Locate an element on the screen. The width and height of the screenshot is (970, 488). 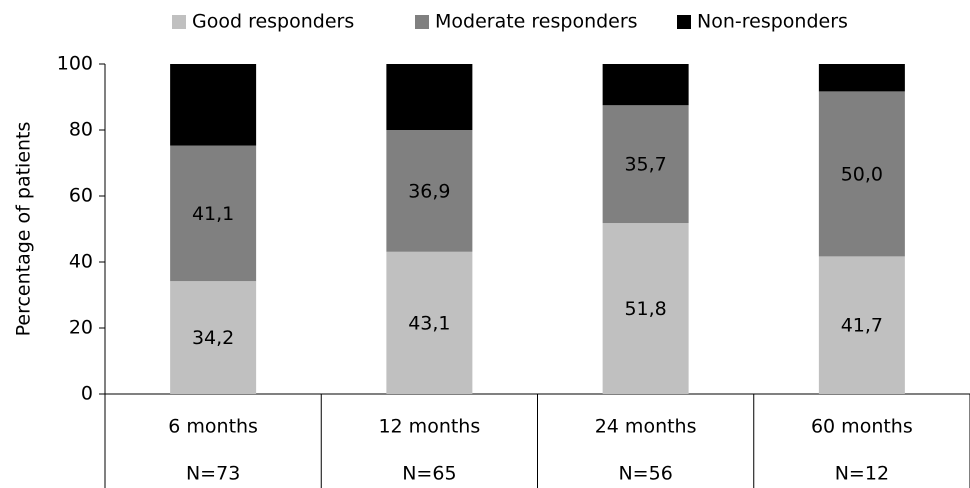
data-label: 41,7 is located at coordinates (862, 326).